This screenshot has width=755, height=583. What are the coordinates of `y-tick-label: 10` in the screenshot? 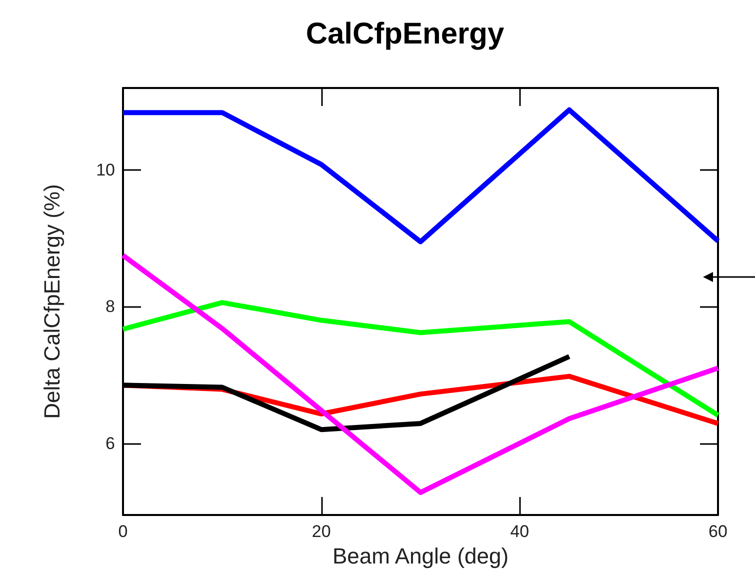 It's located at (105, 170).